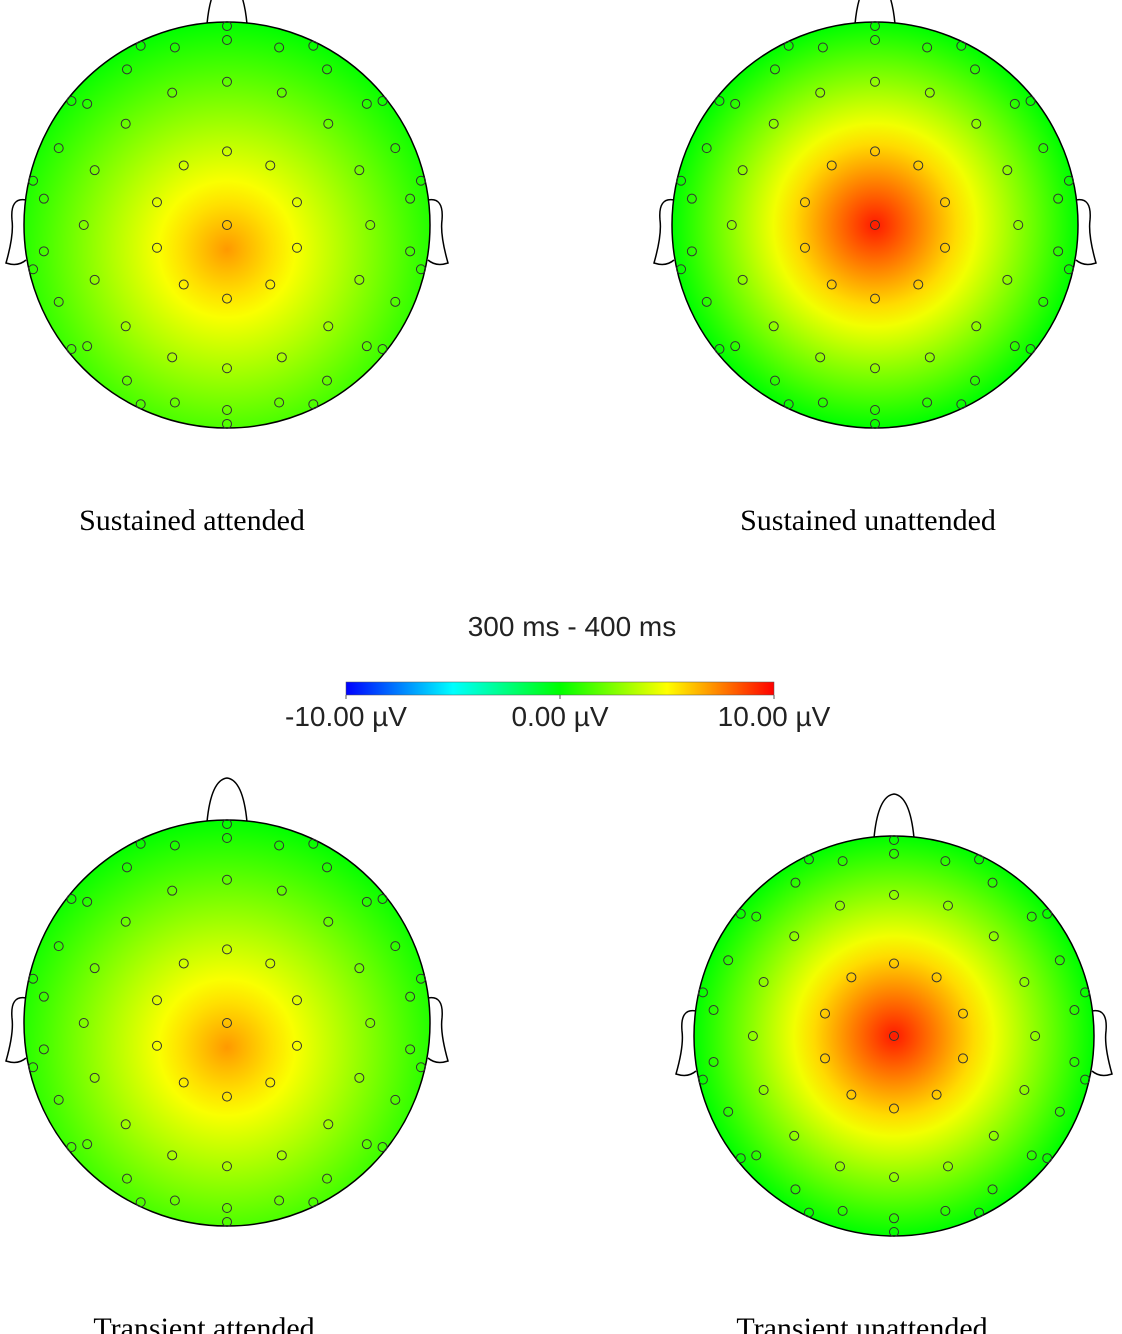 The image size is (1122, 1334). I want to click on colorbar, so click(560, 688).